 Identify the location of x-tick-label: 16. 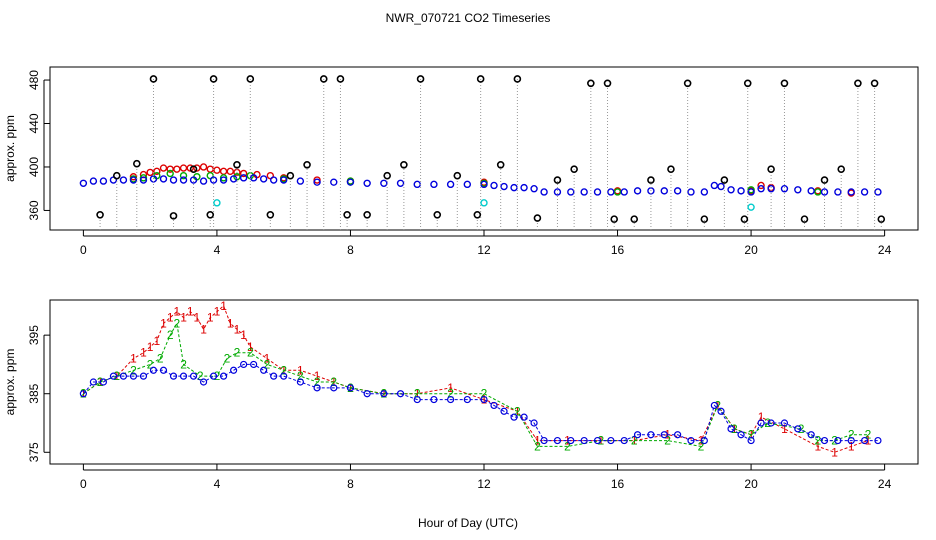
(618, 250).